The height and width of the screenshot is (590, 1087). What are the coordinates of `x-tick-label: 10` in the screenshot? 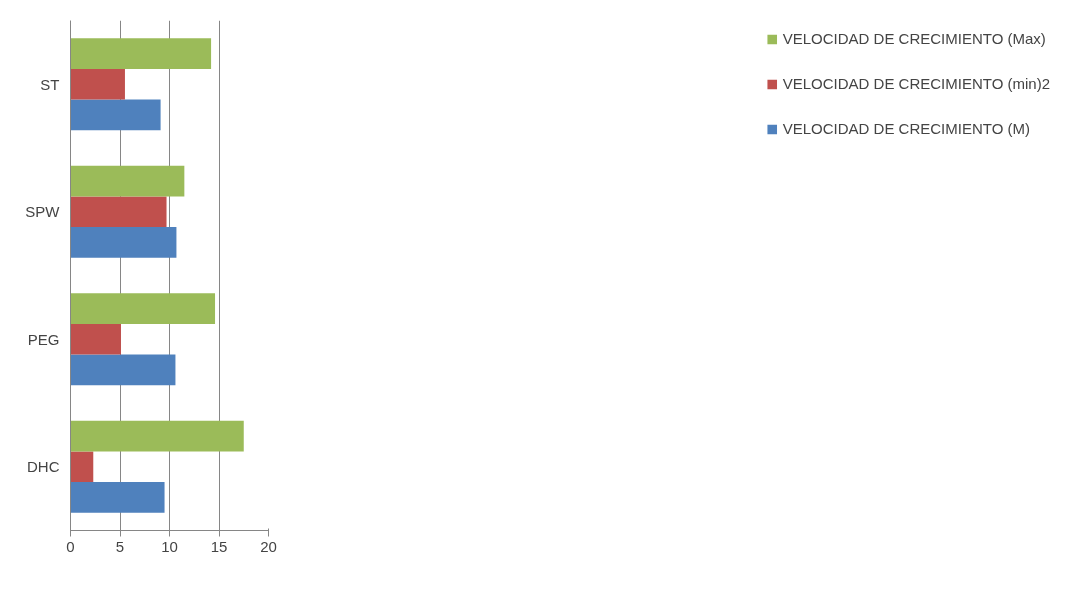 It's located at (169, 546).